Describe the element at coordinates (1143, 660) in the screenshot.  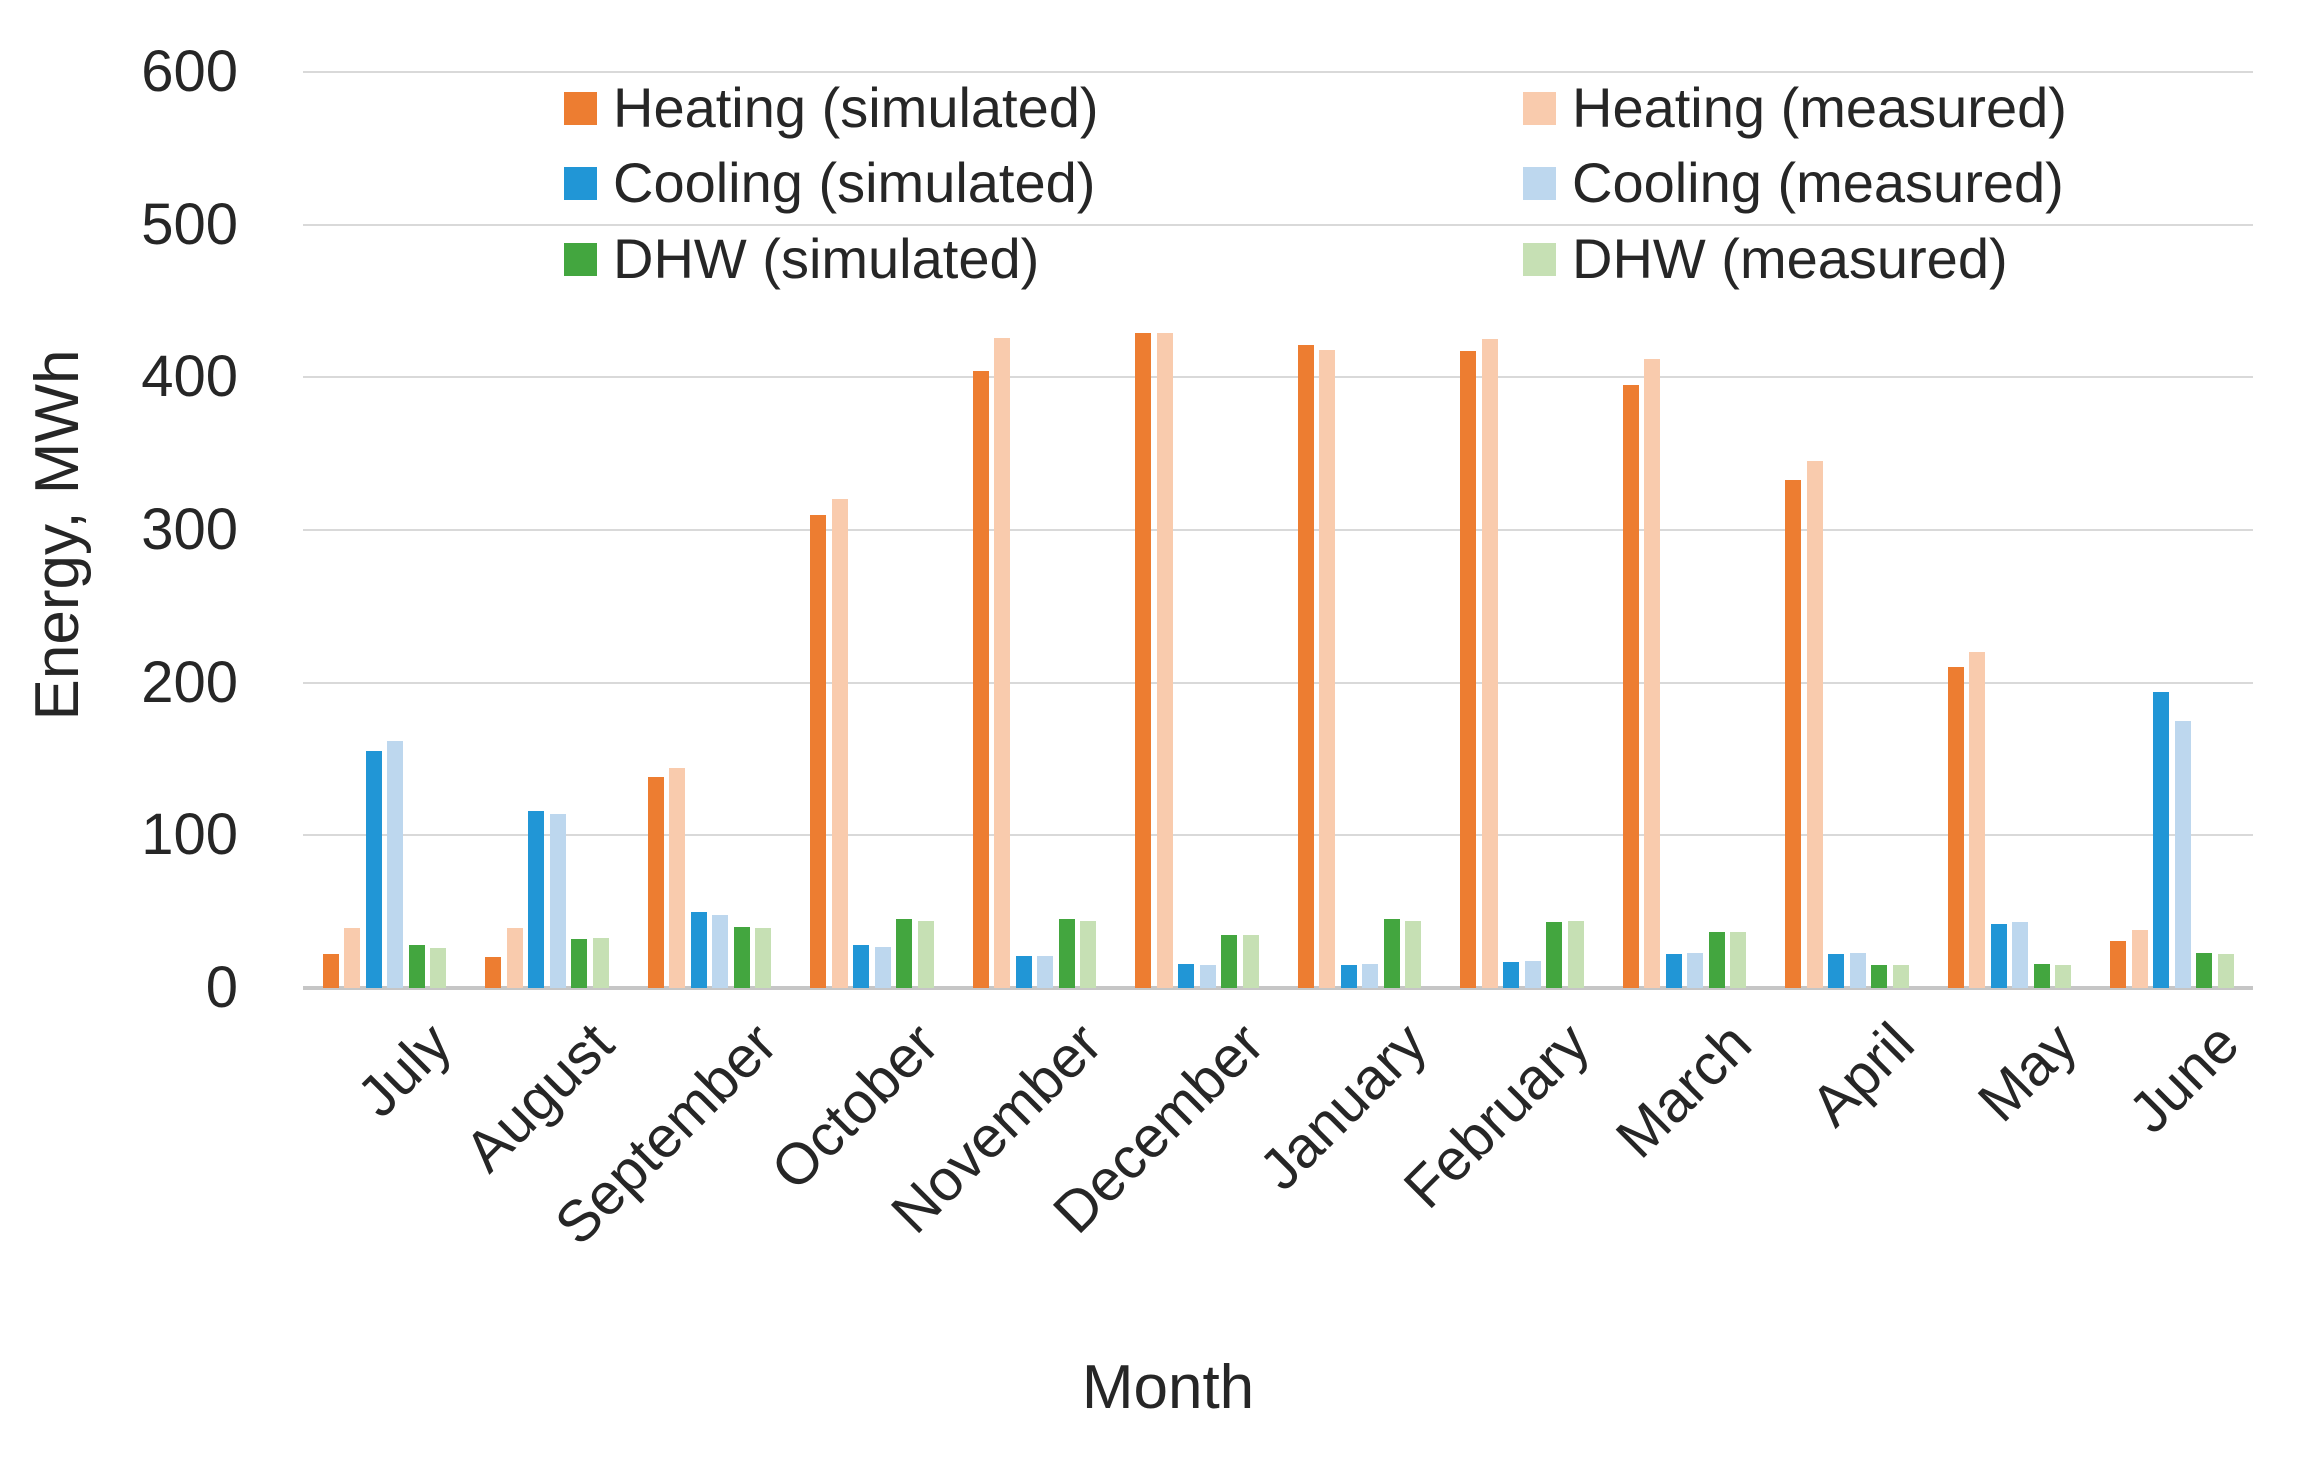
I see `bar-heating-simulated-december` at that location.